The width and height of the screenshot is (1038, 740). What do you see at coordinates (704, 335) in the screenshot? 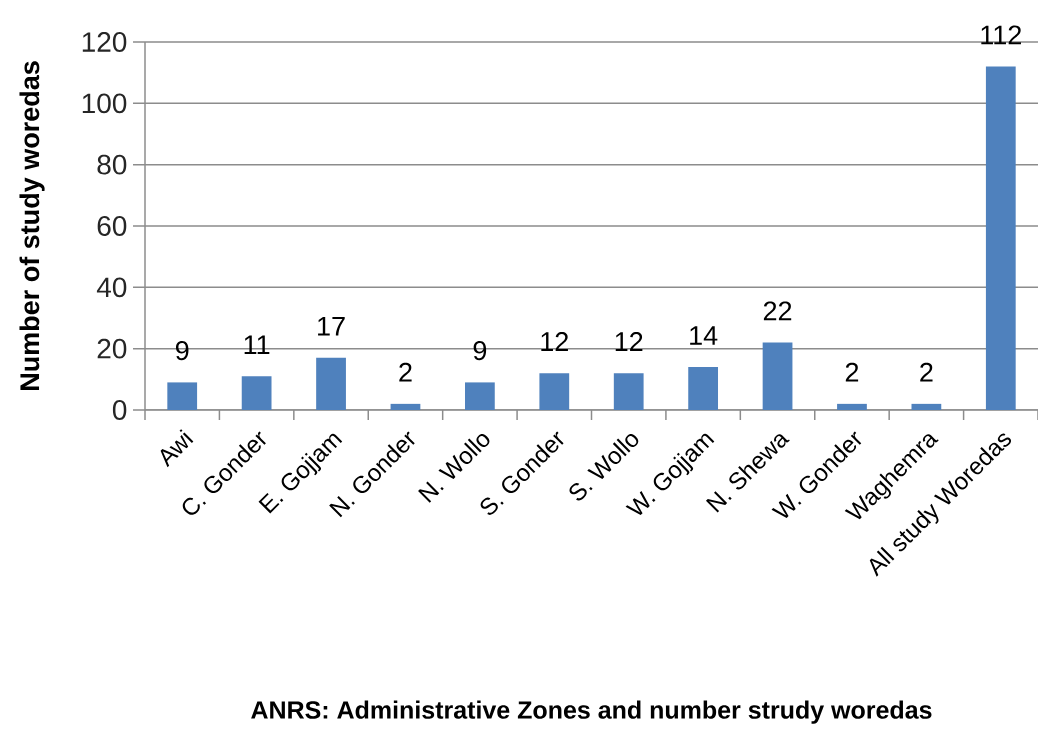
I see `data-label: 14` at bounding box center [704, 335].